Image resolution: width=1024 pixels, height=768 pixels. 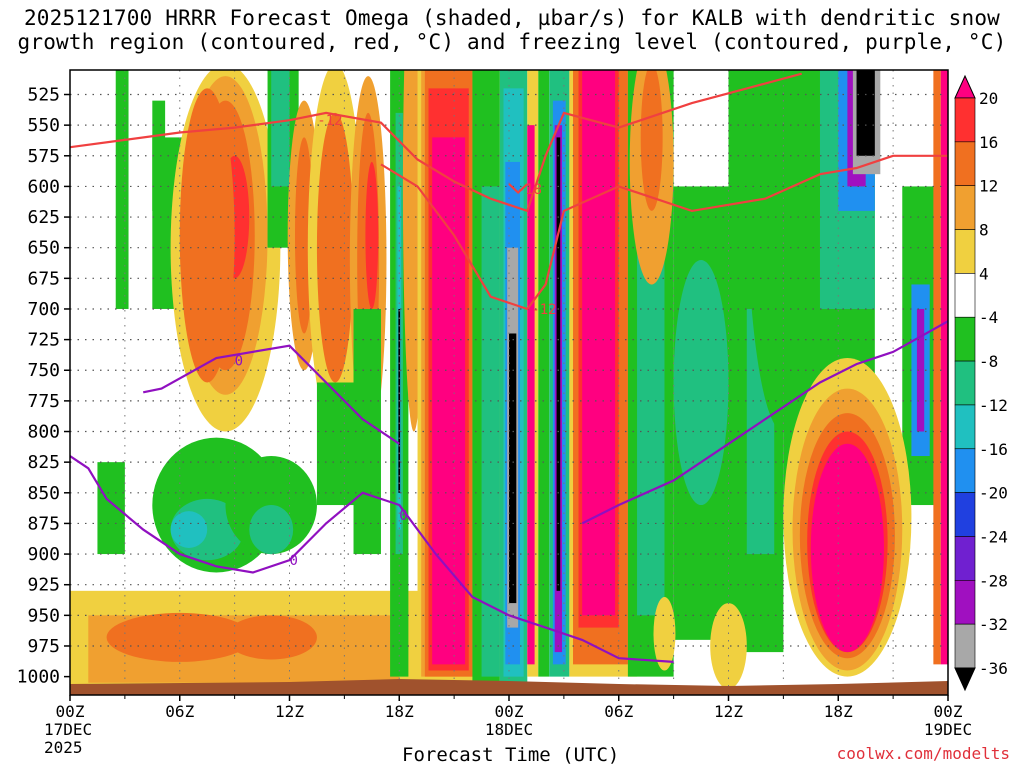 What do you see at coordinates (965, 679) in the screenshot?
I see `colorbar-arrow-bottom` at bounding box center [965, 679].